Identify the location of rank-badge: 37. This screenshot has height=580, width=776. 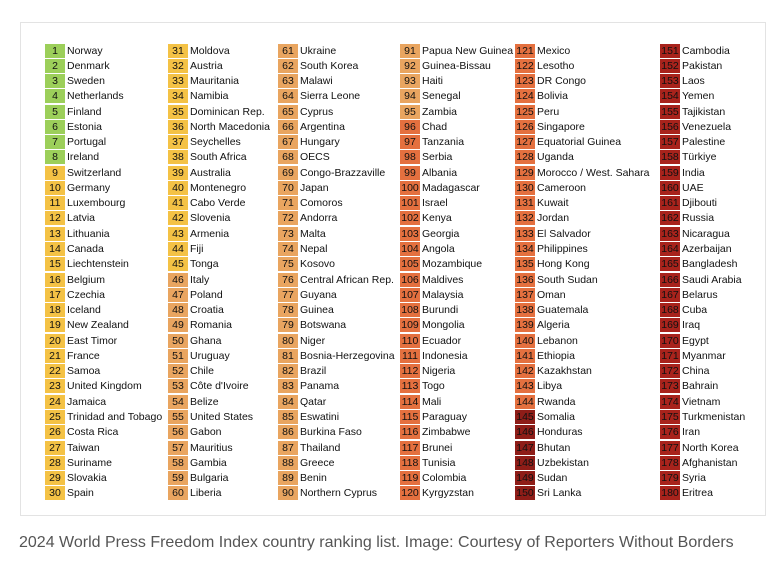
(178, 142).